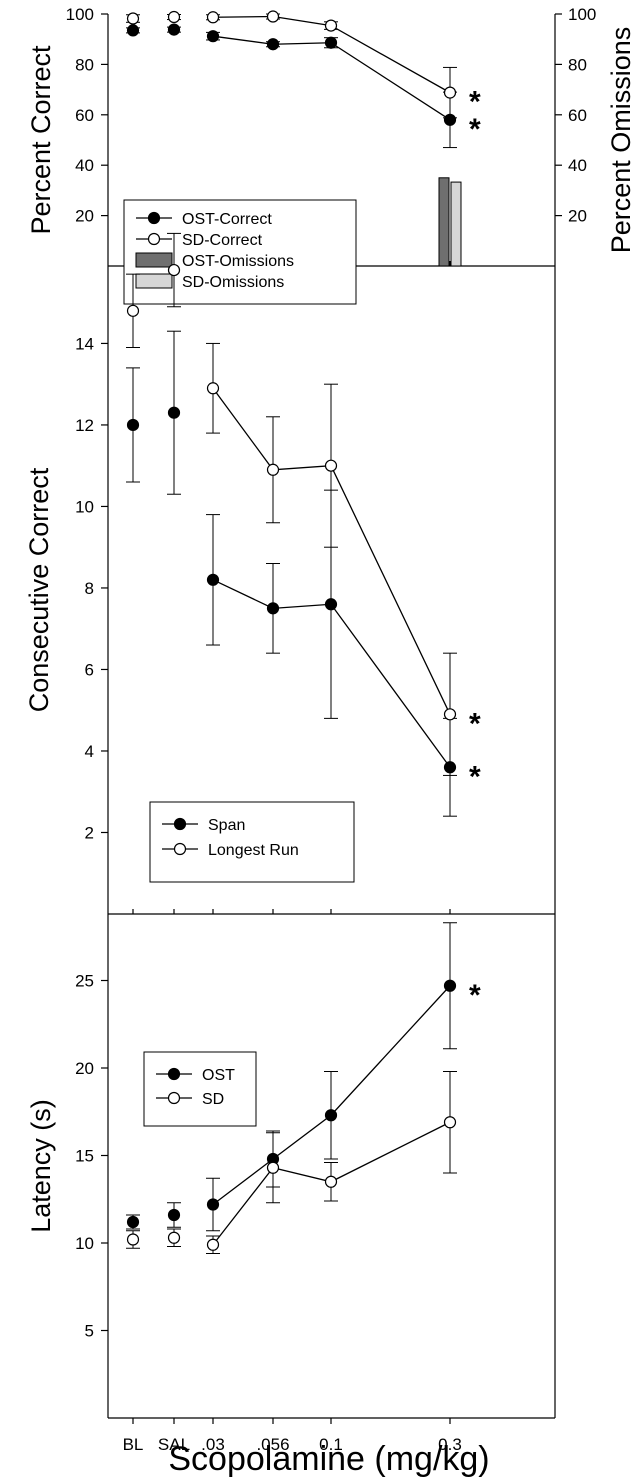 Image resolution: width=638 pixels, height=1481 pixels. I want to click on x-tick-label: .03, so click(213, 1444).